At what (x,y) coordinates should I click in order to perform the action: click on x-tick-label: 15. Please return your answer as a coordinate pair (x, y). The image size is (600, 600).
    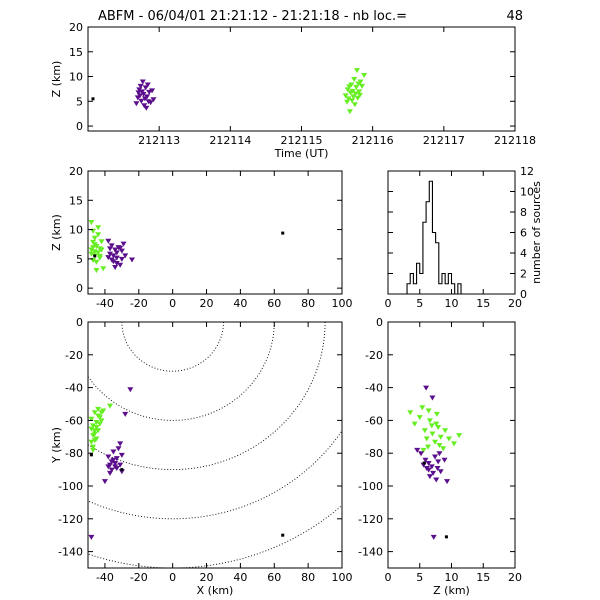
    Looking at the image, I should click on (483, 577).